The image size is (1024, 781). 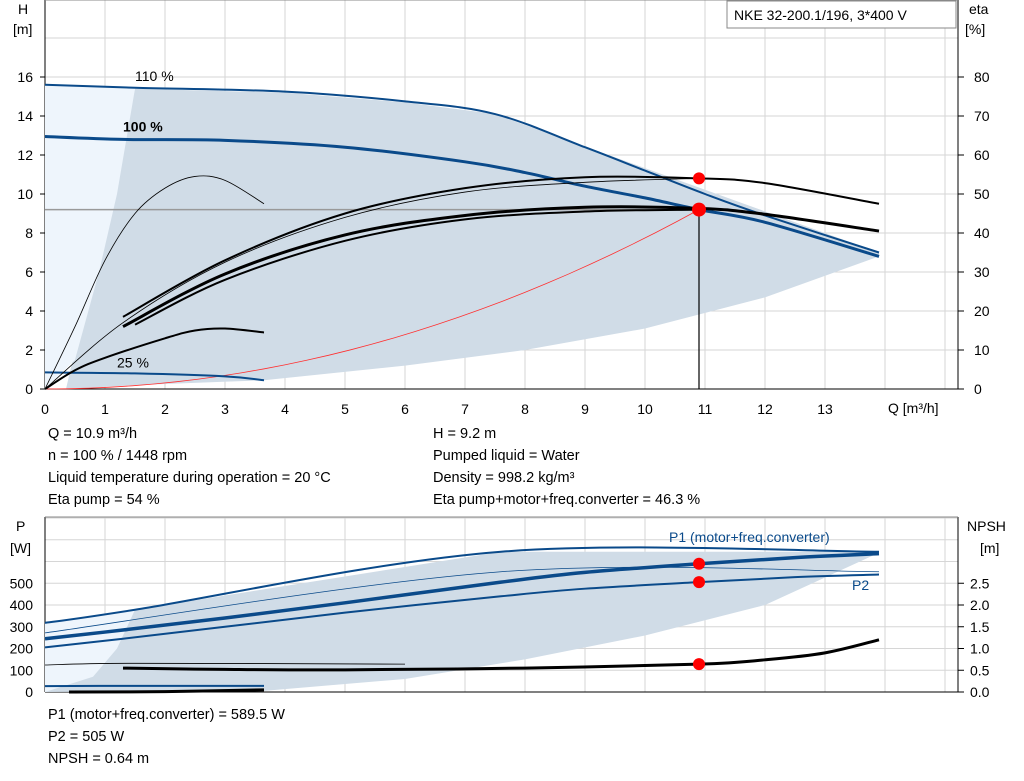 What do you see at coordinates (118, 456) in the screenshot?
I see `result-speed: n = 100 % / 1448 rpm` at bounding box center [118, 456].